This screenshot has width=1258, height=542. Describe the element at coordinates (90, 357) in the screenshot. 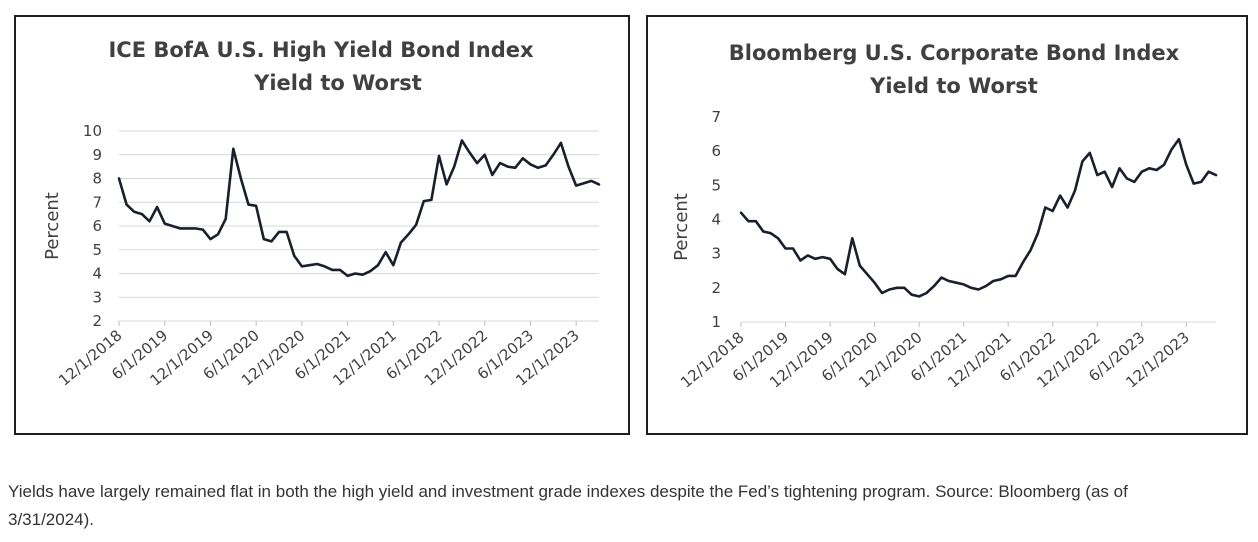

I see `x-tick-label: 12/1/2018` at that location.